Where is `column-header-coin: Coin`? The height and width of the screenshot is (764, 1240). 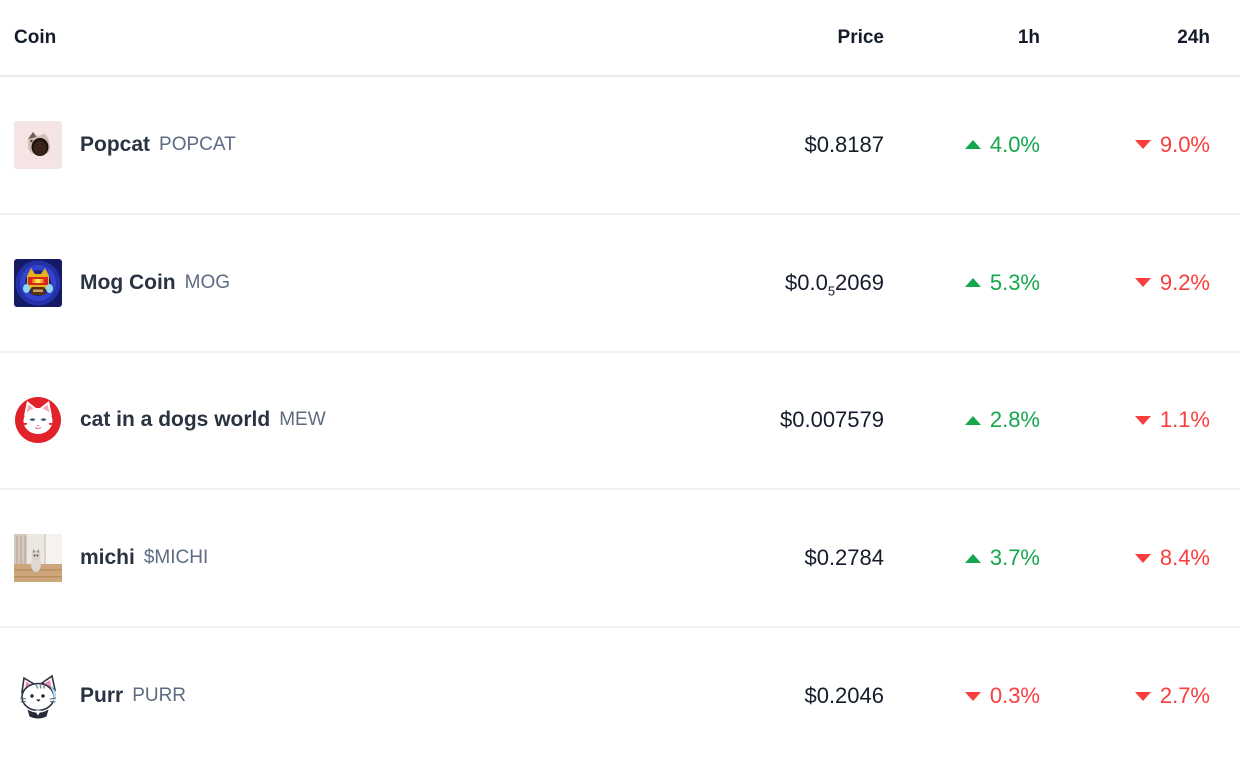 column-header-coin: Coin is located at coordinates (35, 37).